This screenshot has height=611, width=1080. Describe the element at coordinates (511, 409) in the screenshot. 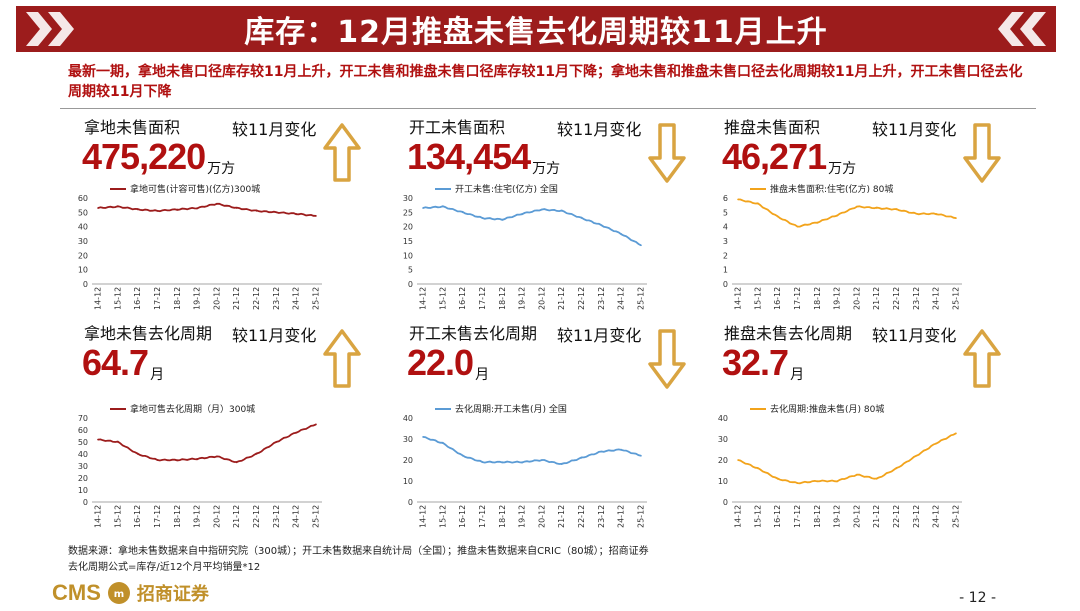

I see `legend-label: 去化周期:开工未售(月) 全国` at that location.